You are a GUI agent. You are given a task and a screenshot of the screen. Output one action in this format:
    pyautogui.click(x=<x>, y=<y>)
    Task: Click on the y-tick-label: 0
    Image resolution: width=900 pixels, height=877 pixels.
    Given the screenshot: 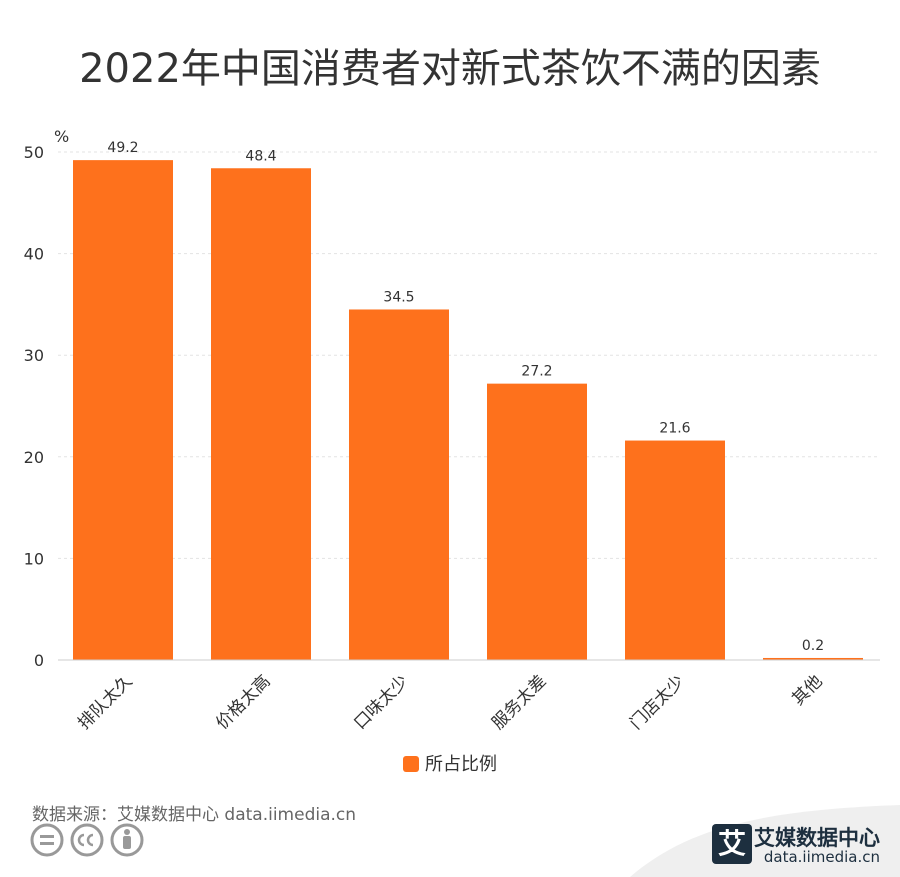 What is the action you would take?
    pyautogui.click(x=39, y=660)
    